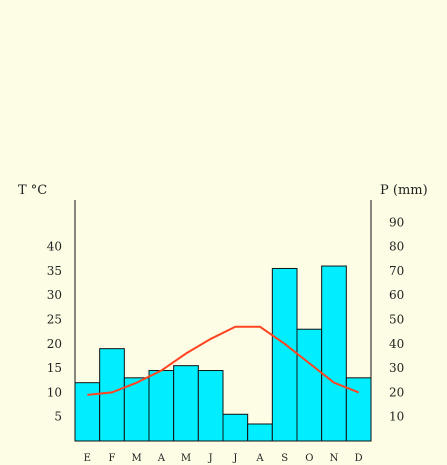  Describe the element at coordinates (58, 417) in the screenshot. I see `left-tick-label: 5` at that location.